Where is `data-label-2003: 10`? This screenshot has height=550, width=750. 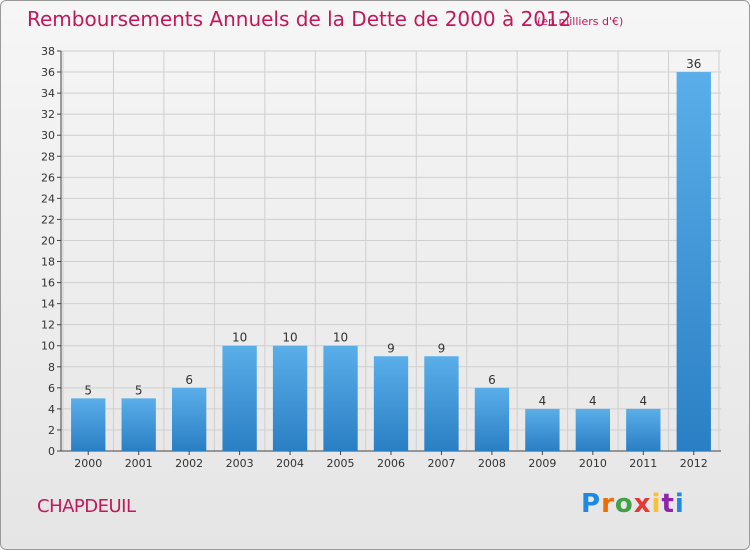
data-label-2003: 10 is located at coordinates (239, 338).